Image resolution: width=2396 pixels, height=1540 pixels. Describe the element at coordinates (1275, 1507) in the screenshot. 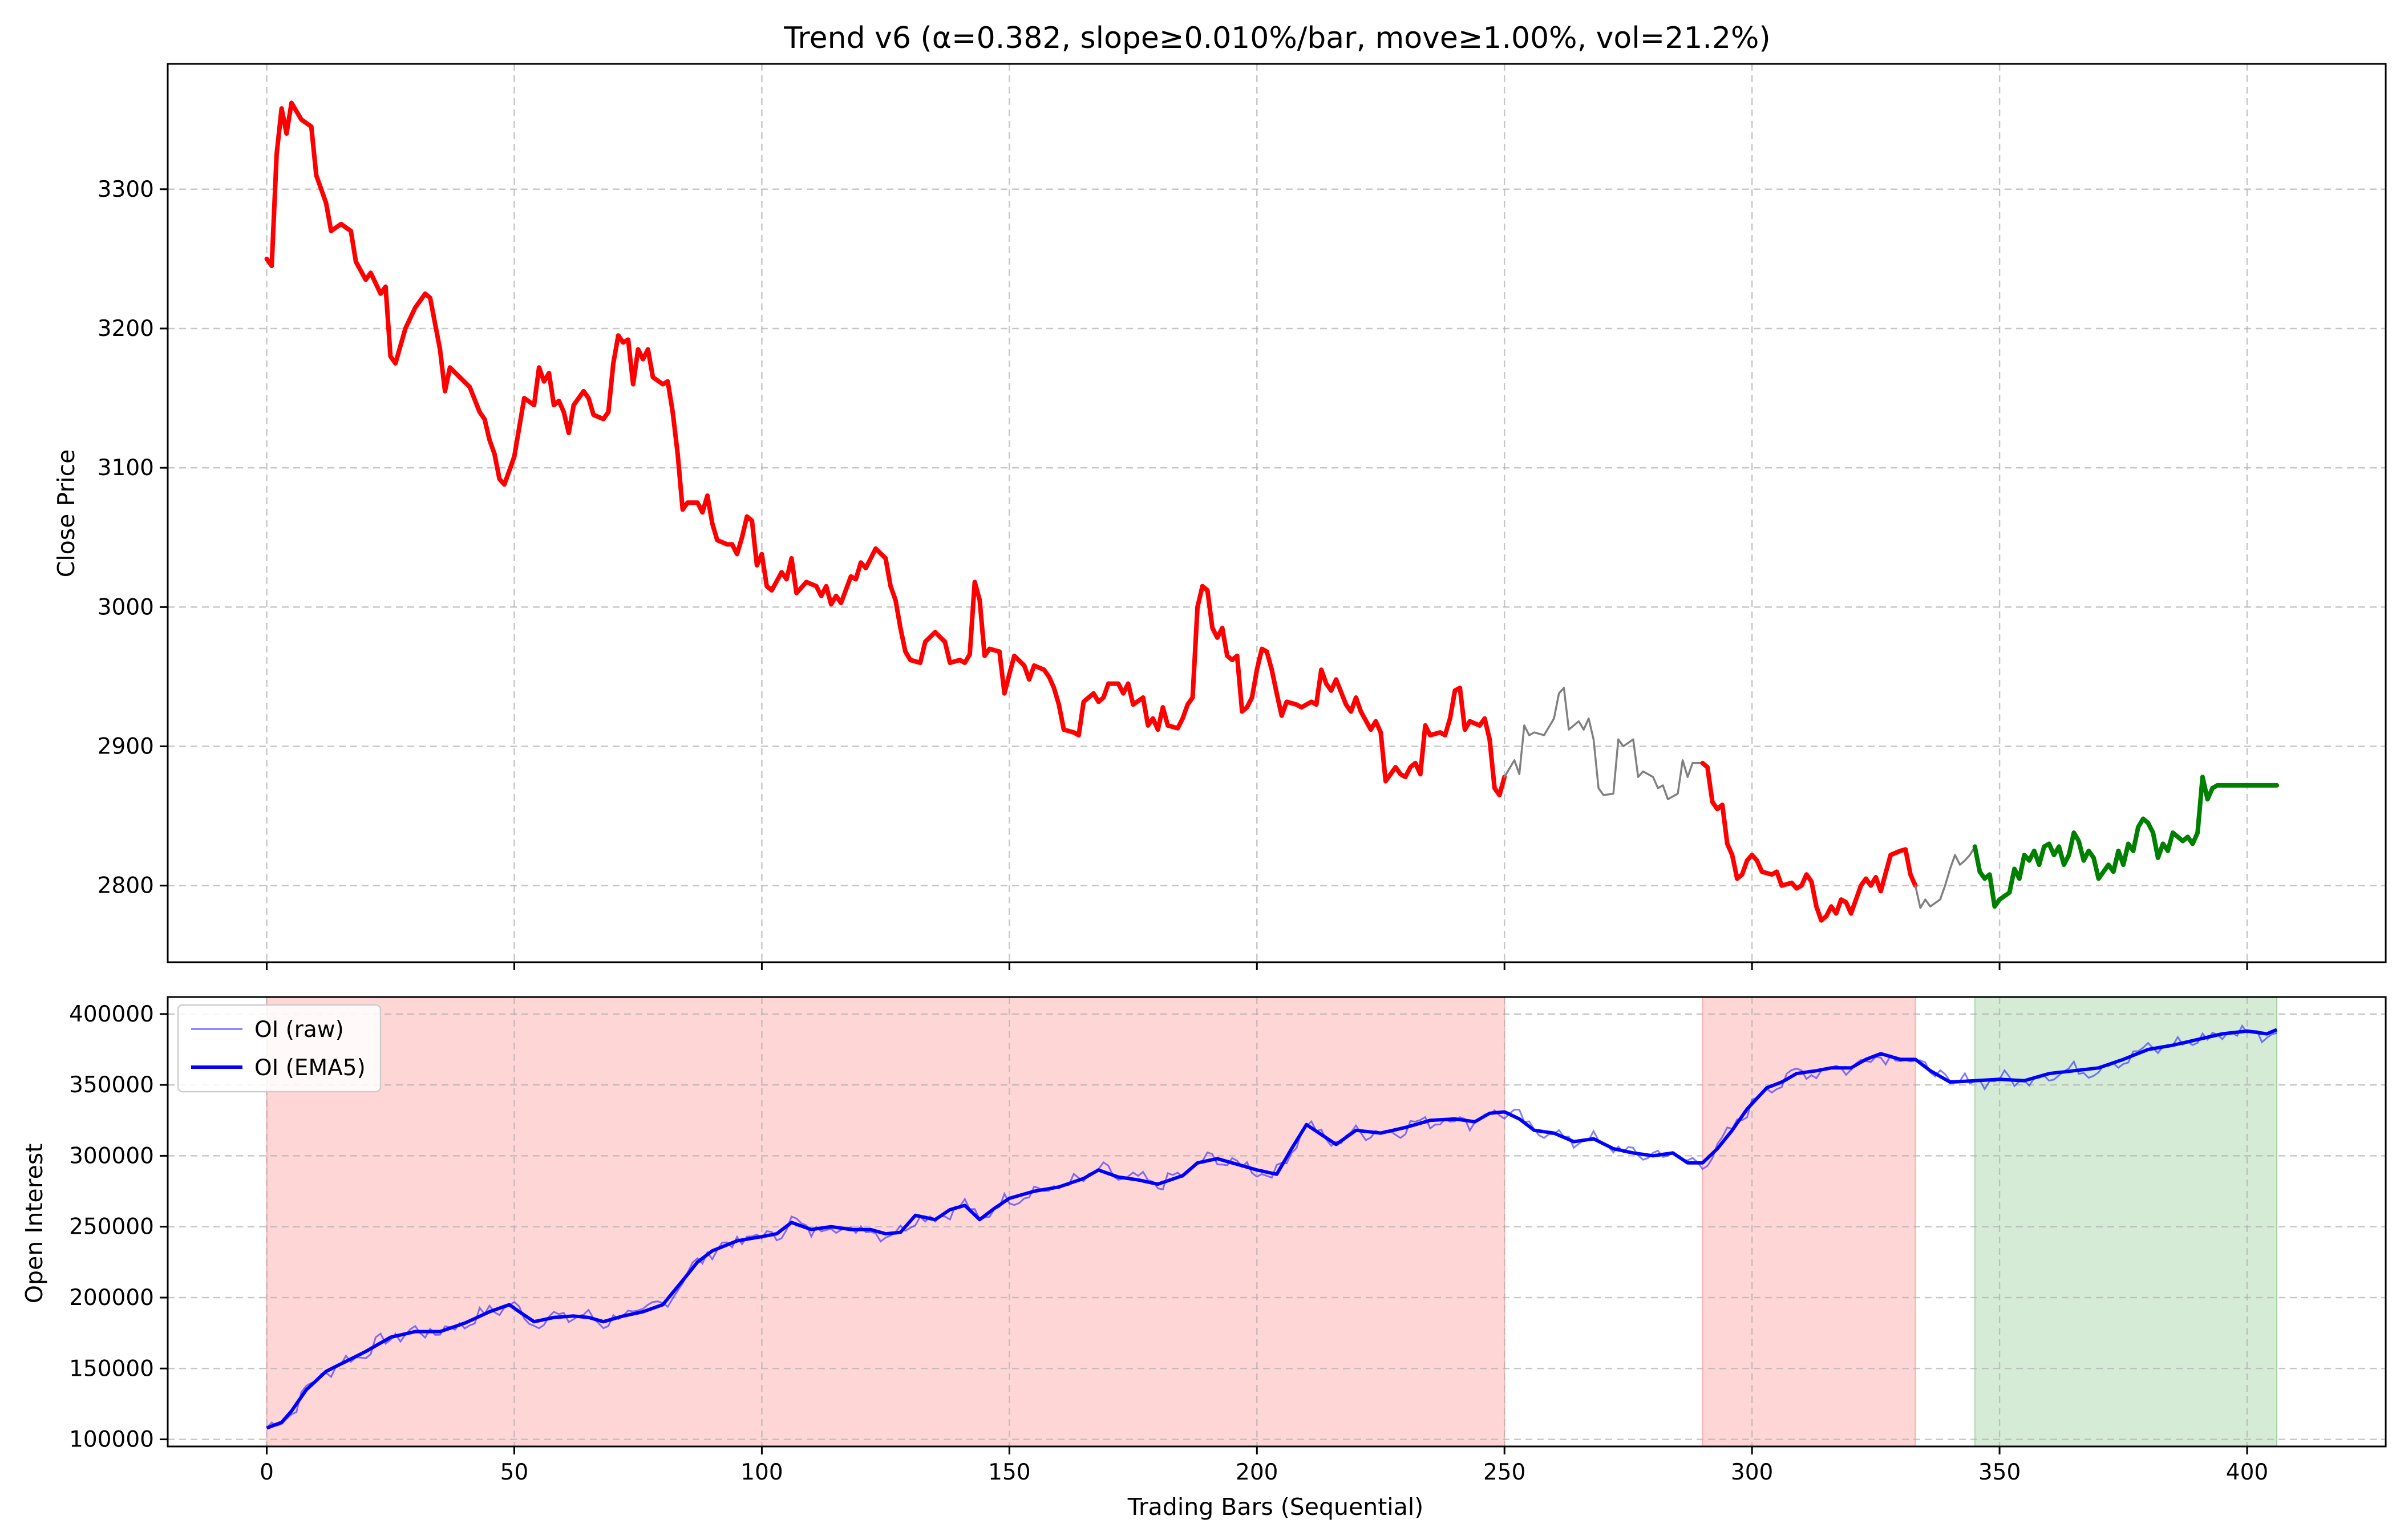

I see `x-axis-label: Trading Bars (Sequential)` at that location.